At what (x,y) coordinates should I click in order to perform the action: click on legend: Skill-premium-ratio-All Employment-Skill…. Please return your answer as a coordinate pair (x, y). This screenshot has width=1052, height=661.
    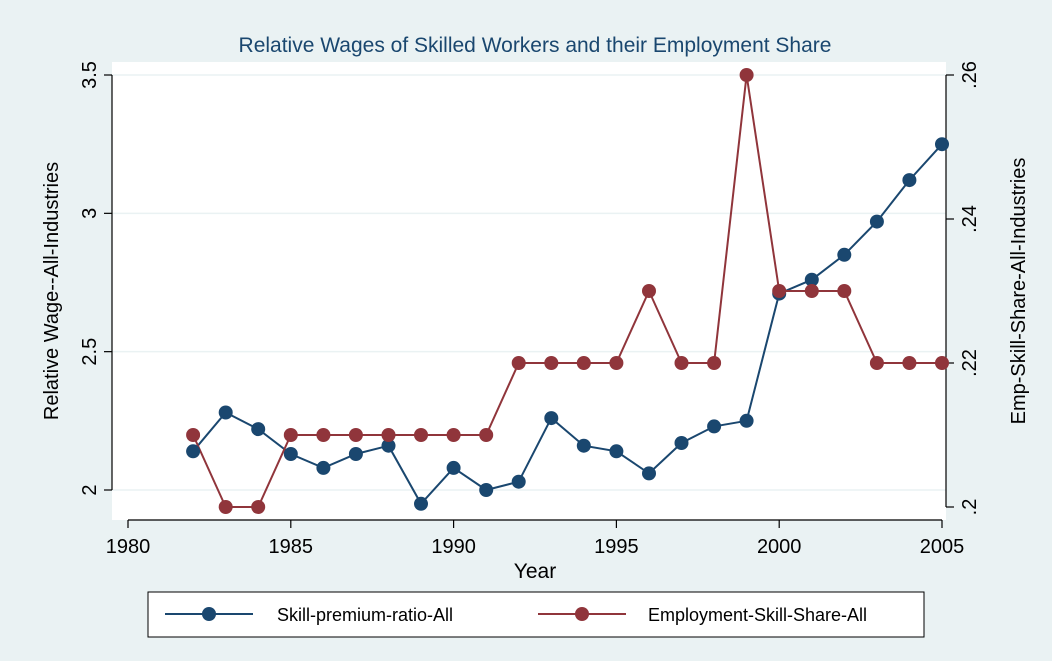
    Looking at the image, I should click on (536, 614).